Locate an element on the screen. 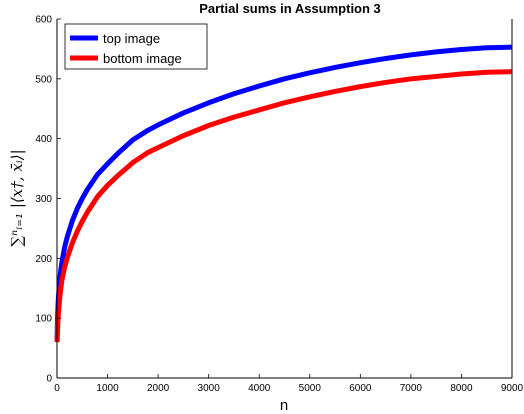 The height and width of the screenshot is (414, 524). y-tick-label: 200 is located at coordinates (43, 259).